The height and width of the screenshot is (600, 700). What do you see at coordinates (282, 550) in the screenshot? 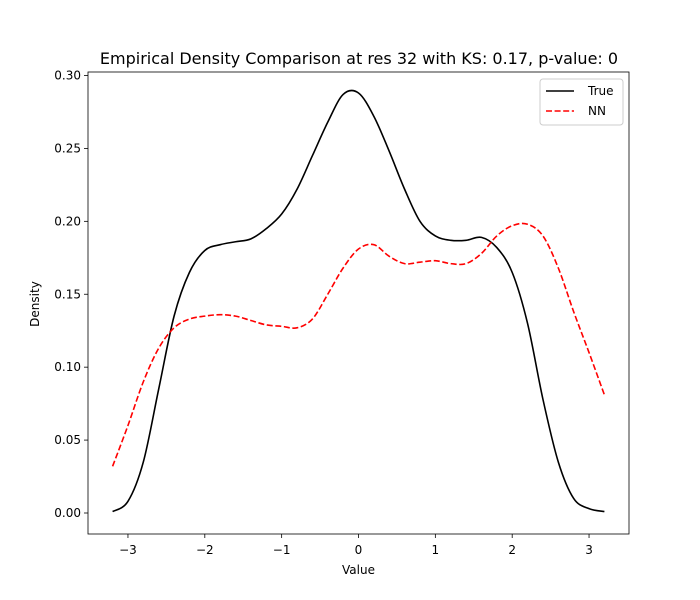
I see `x-tick-label: −1` at bounding box center [282, 550].